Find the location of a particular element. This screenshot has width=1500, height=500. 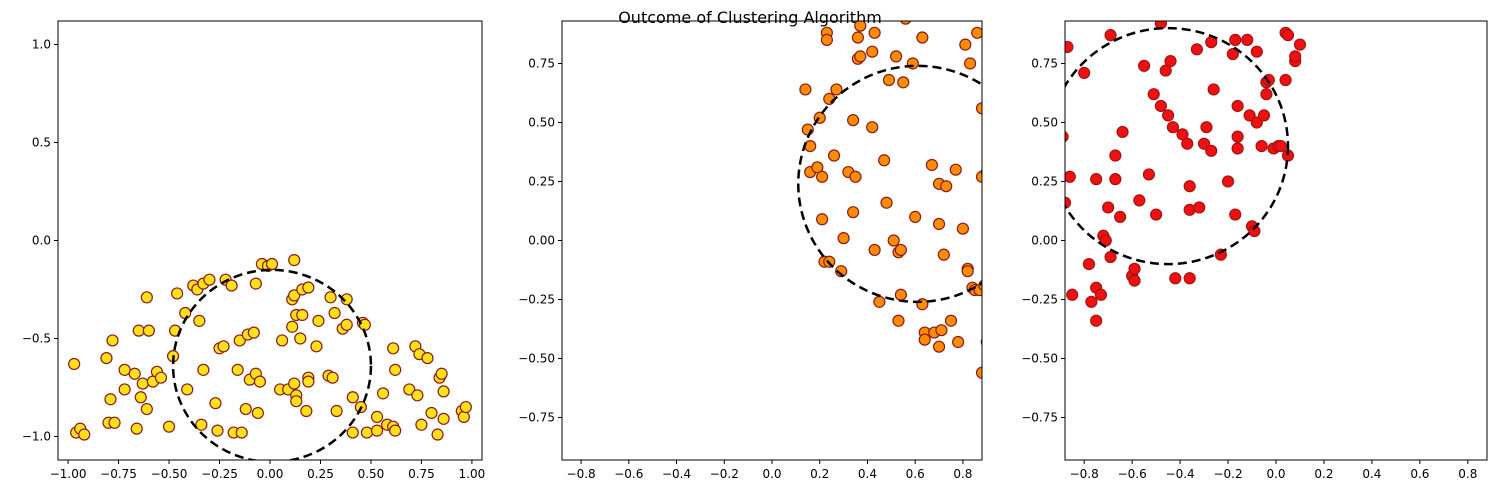

y-tick-label: −0.75 is located at coordinates (536, 418).